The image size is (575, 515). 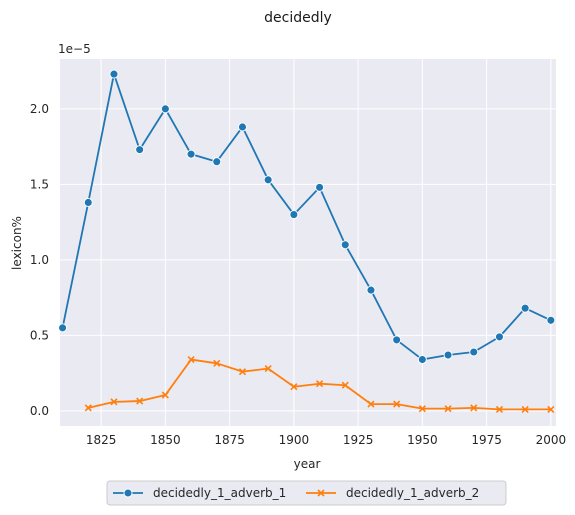 I want to click on legend: decidedly_1_adverb_1 decidedly_1_adverb_2, so click(x=306, y=493).